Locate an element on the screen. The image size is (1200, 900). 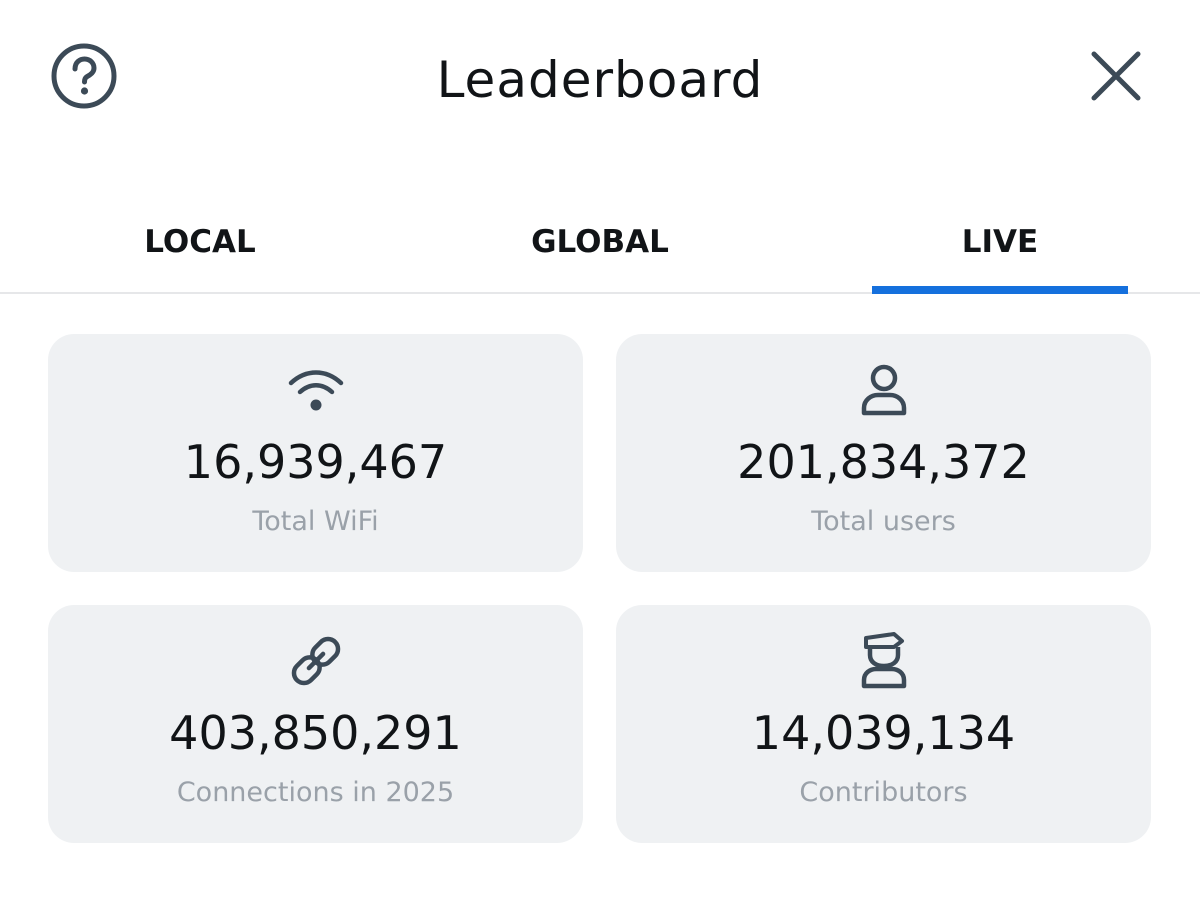
link-icon is located at coordinates (316, 661).